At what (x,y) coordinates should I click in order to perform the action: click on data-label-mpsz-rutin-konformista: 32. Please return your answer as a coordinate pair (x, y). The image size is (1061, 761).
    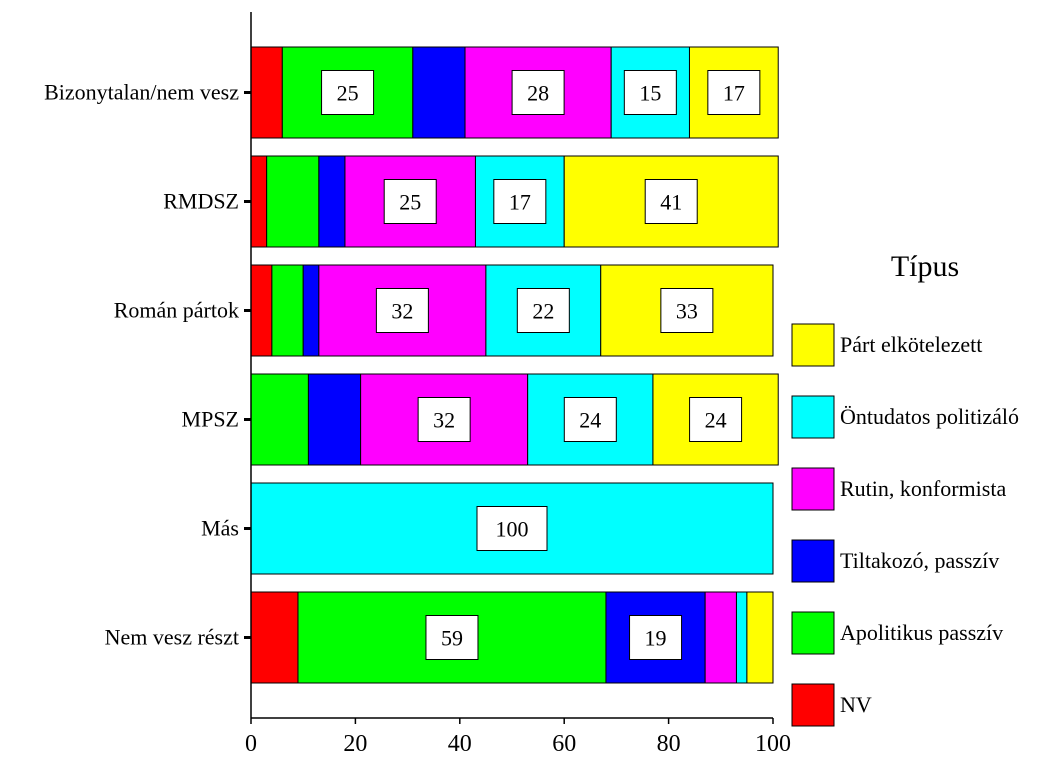
    Looking at the image, I should click on (444, 420).